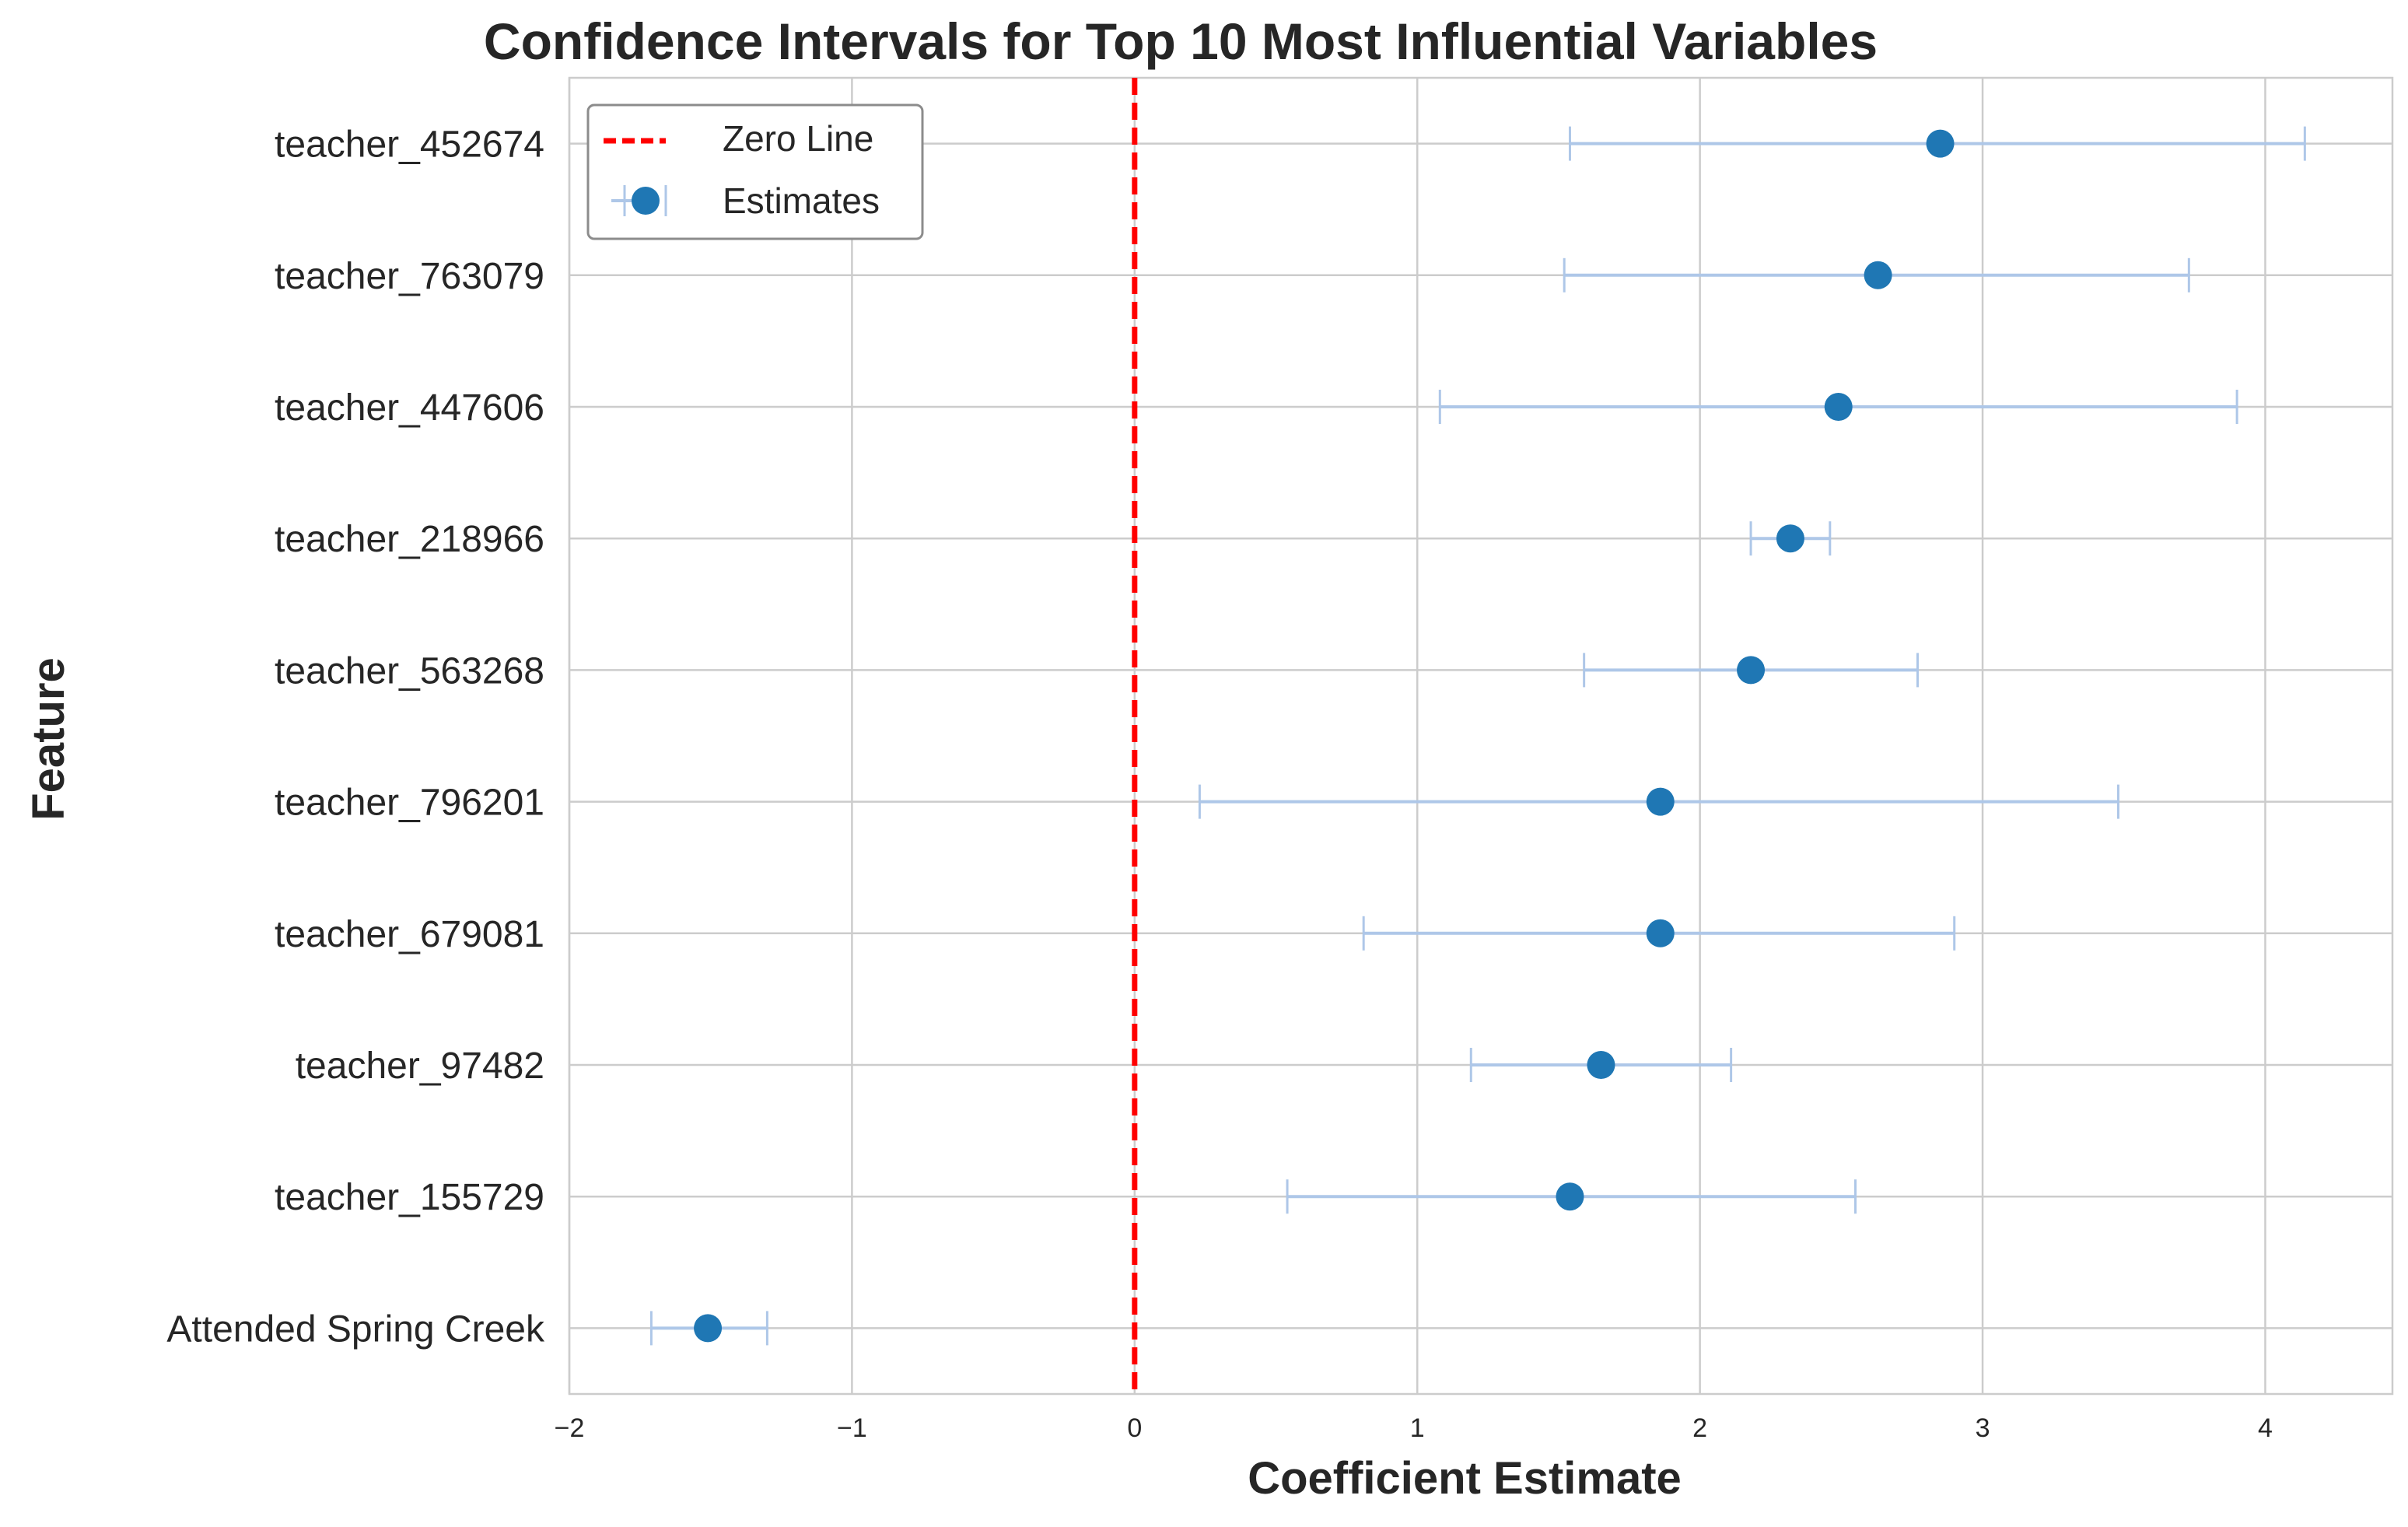 Image resolution: width=2408 pixels, height=1527 pixels. Describe the element at coordinates (409, 145) in the screenshot. I see `y-tick-label: teacher_452674` at that location.